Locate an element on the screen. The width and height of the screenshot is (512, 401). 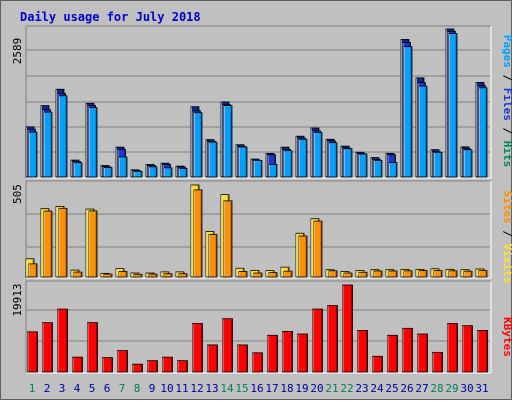
x-label-day-20: 20 is located at coordinates (316, 388).